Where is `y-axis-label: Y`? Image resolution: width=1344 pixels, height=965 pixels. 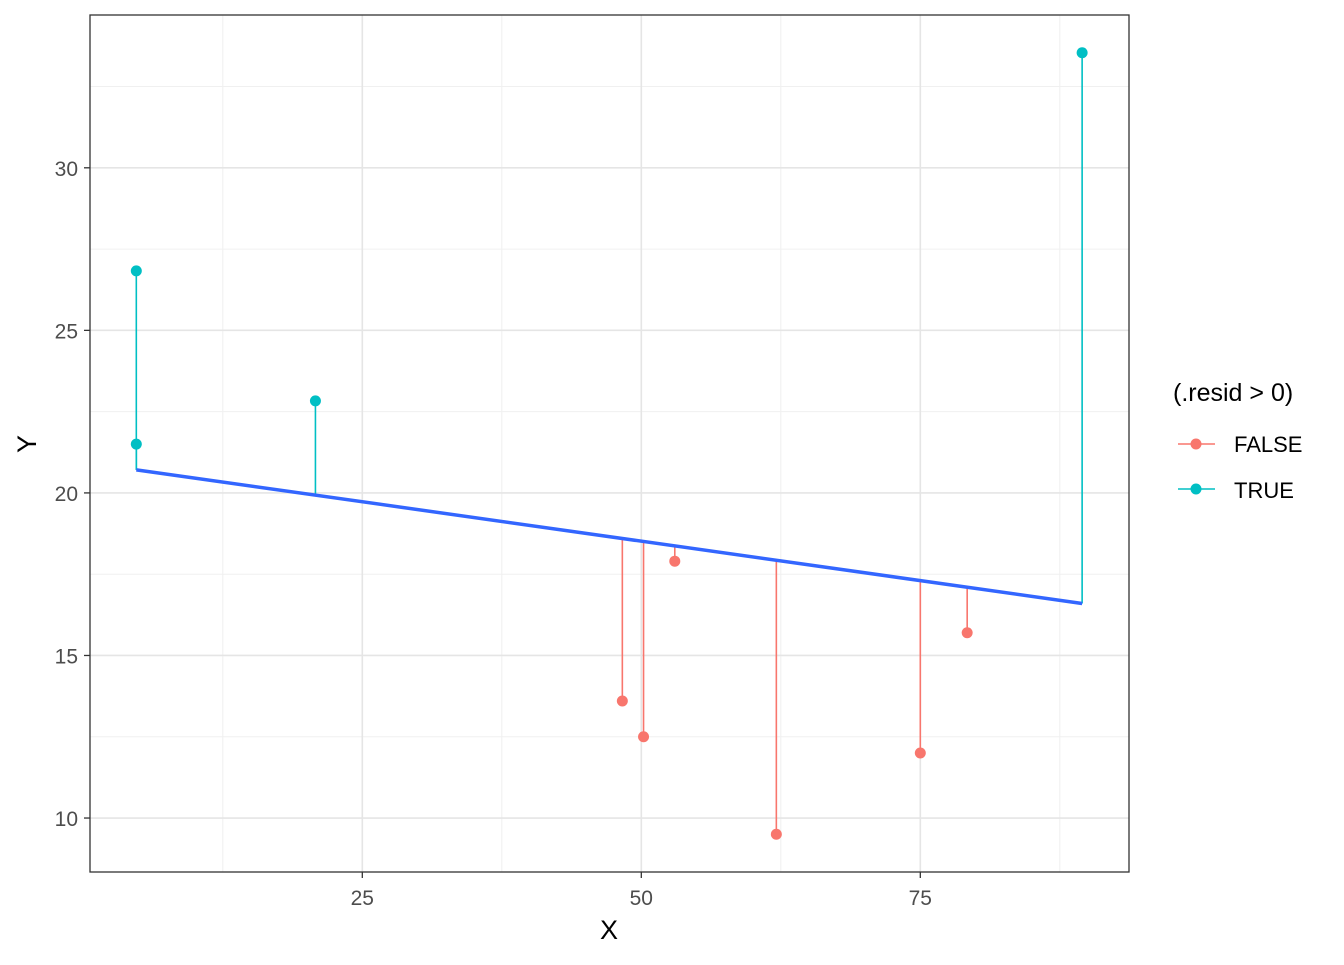 y-axis-label: Y is located at coordinates (27, 444).